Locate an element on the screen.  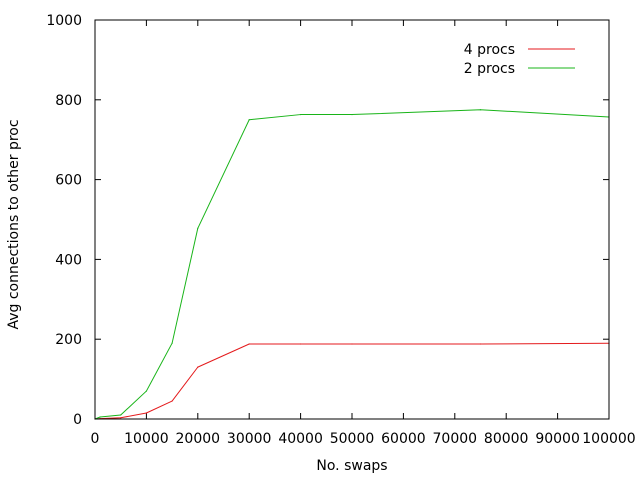
x-axis-label: No. swaps is located at coordinates (351, 466).